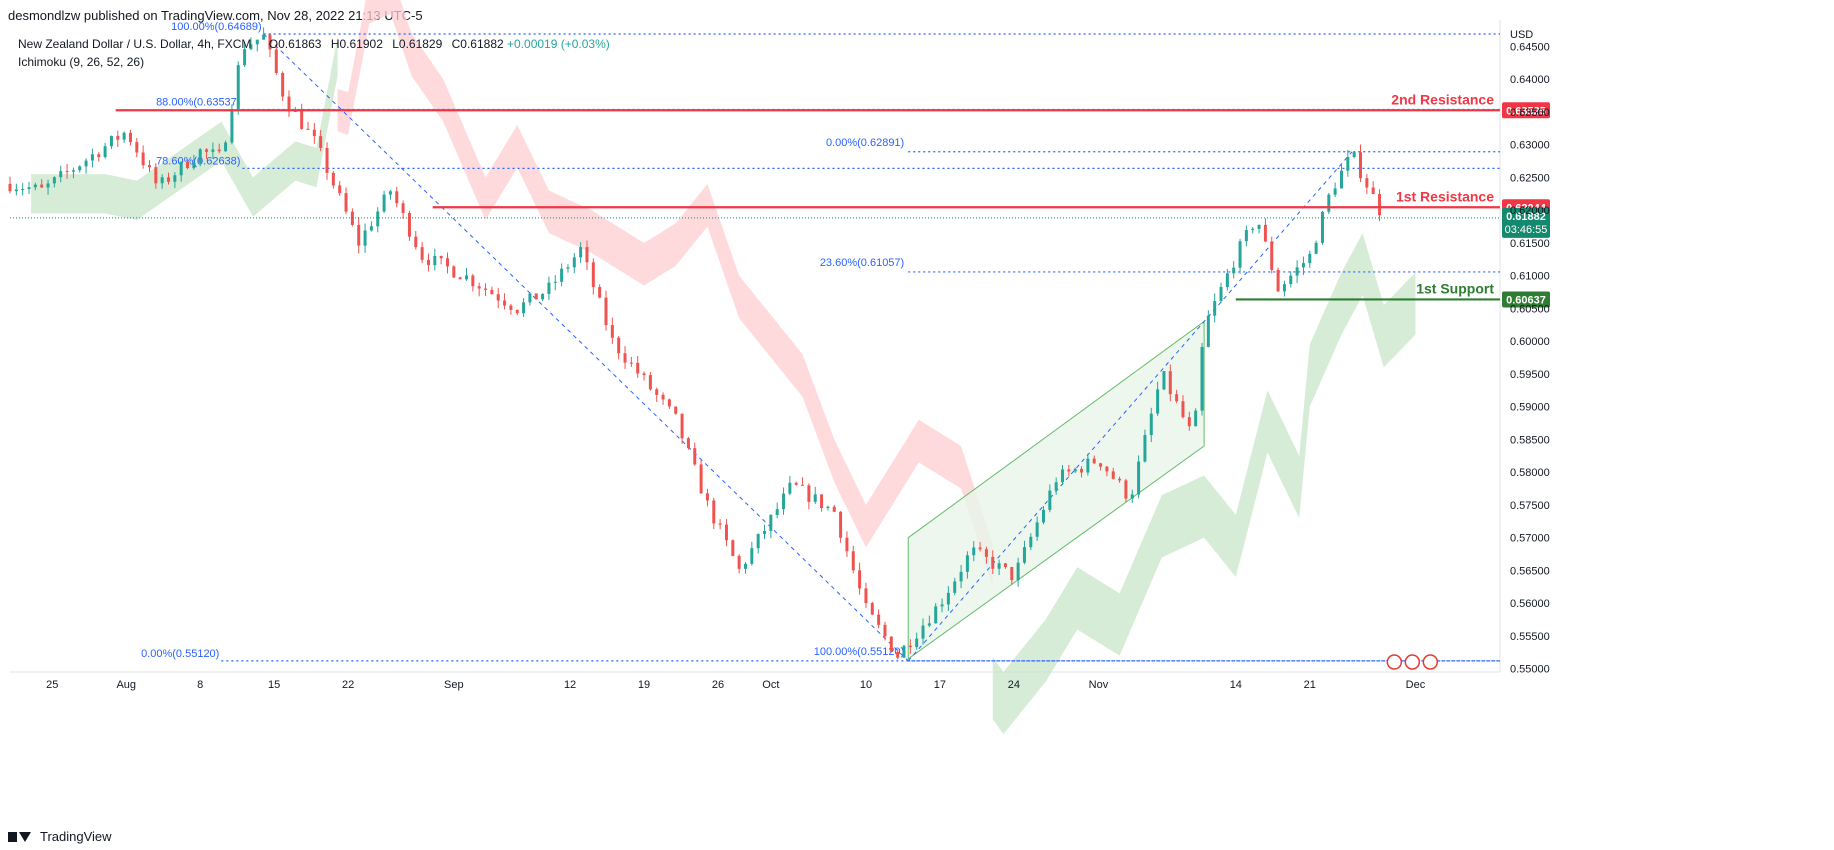 This screenshot has width=1834, height=850. I want to click on time-tick-label: 22, so click(348, 685).